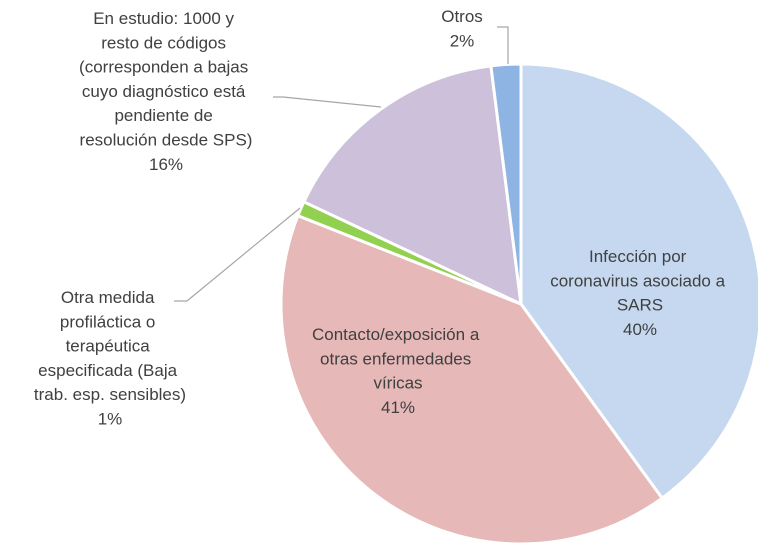 This screenshot has height=544, width=758. What do you see at coordinates (166, 18) in the screenshot?
I see `label-line: En estudio: 1000 y` at bounding box center [166, 18].